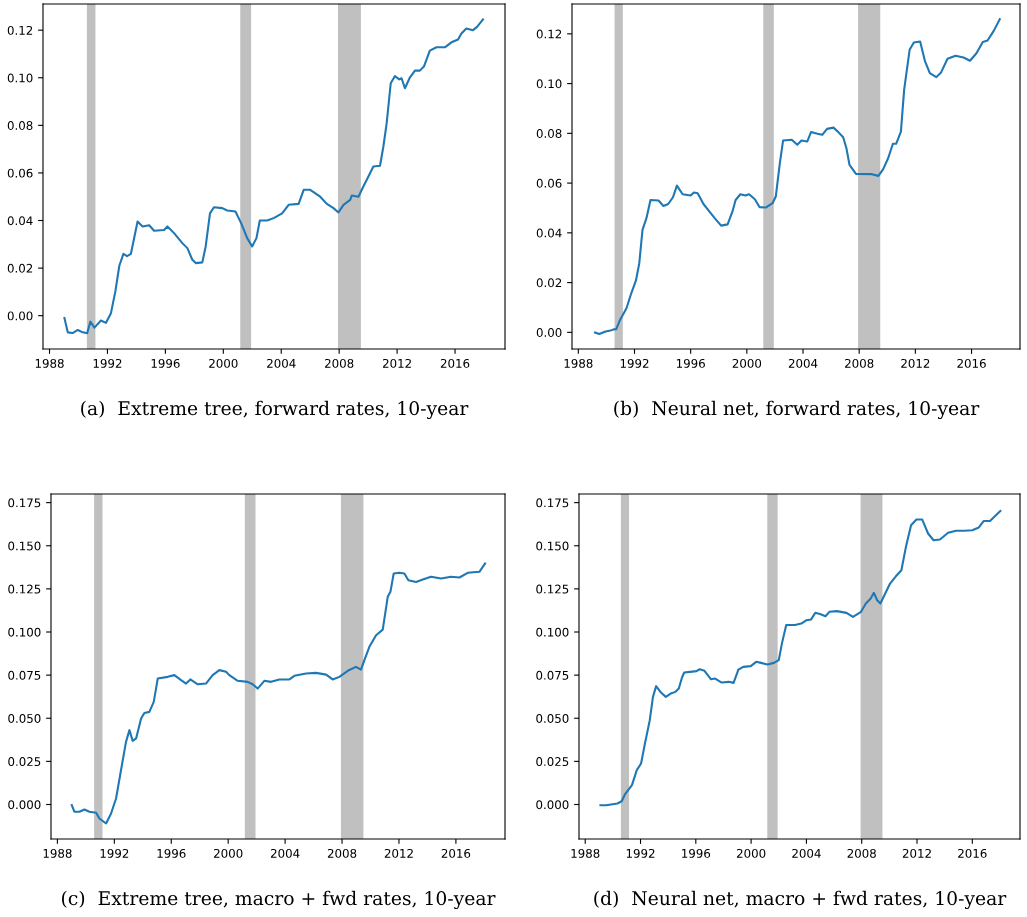 The height and width of the screenshot is (917, 1027). Describe the element at coordinates (275, 410) in the screenshot. I see `x-axis-title: (a) Extreme tree, forward rates, 10-year` at that location.